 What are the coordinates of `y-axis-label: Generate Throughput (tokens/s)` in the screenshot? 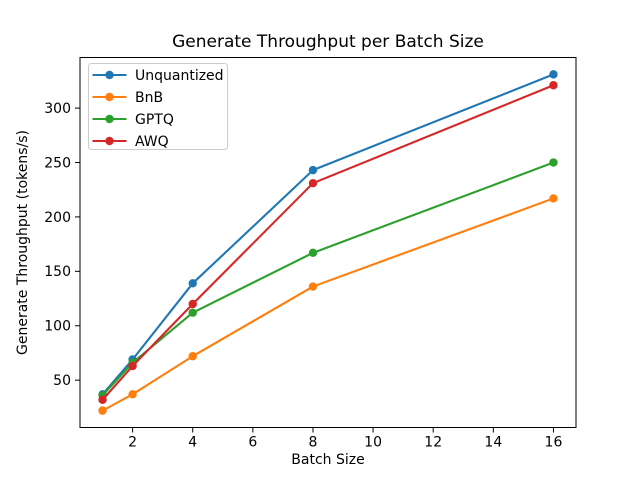 It's located at (23, 242).